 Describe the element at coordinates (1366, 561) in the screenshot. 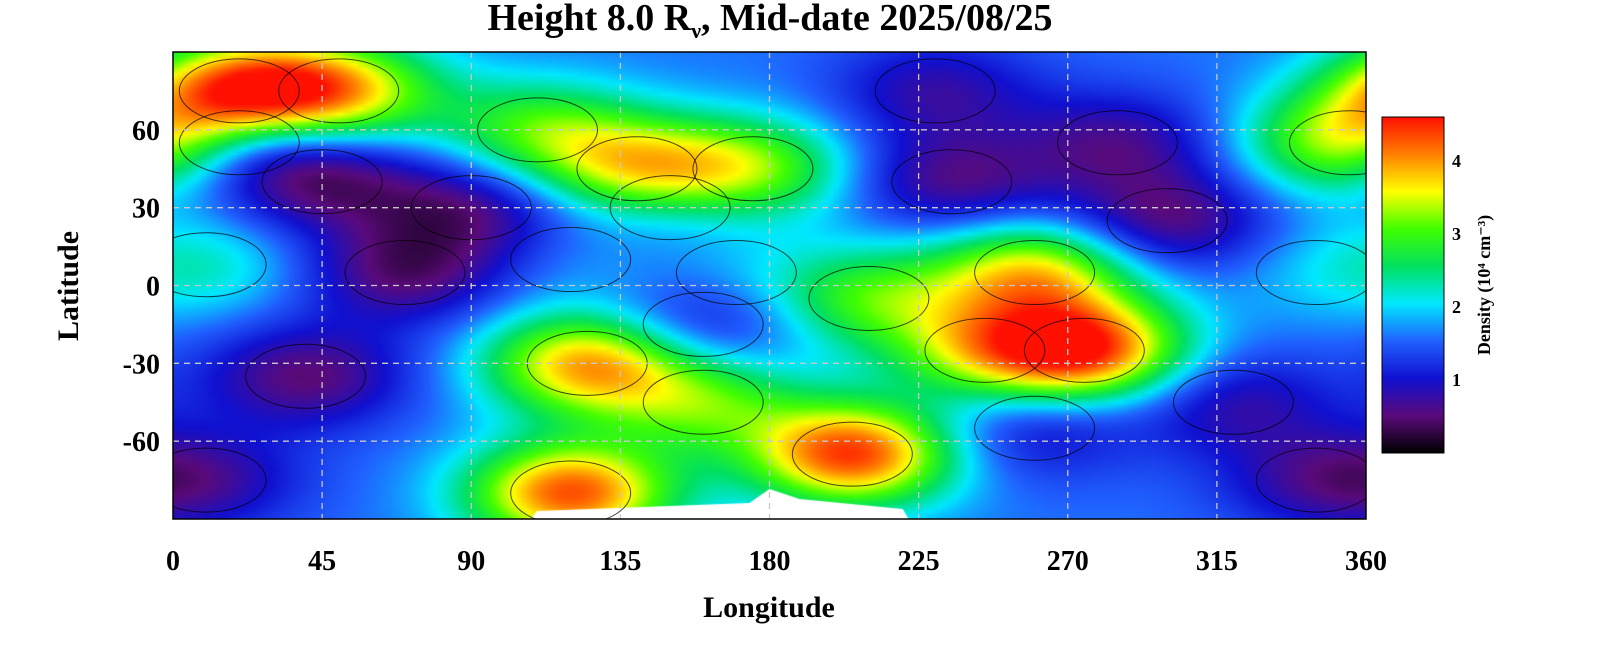

I see `x-tick-label: 360` at that location.